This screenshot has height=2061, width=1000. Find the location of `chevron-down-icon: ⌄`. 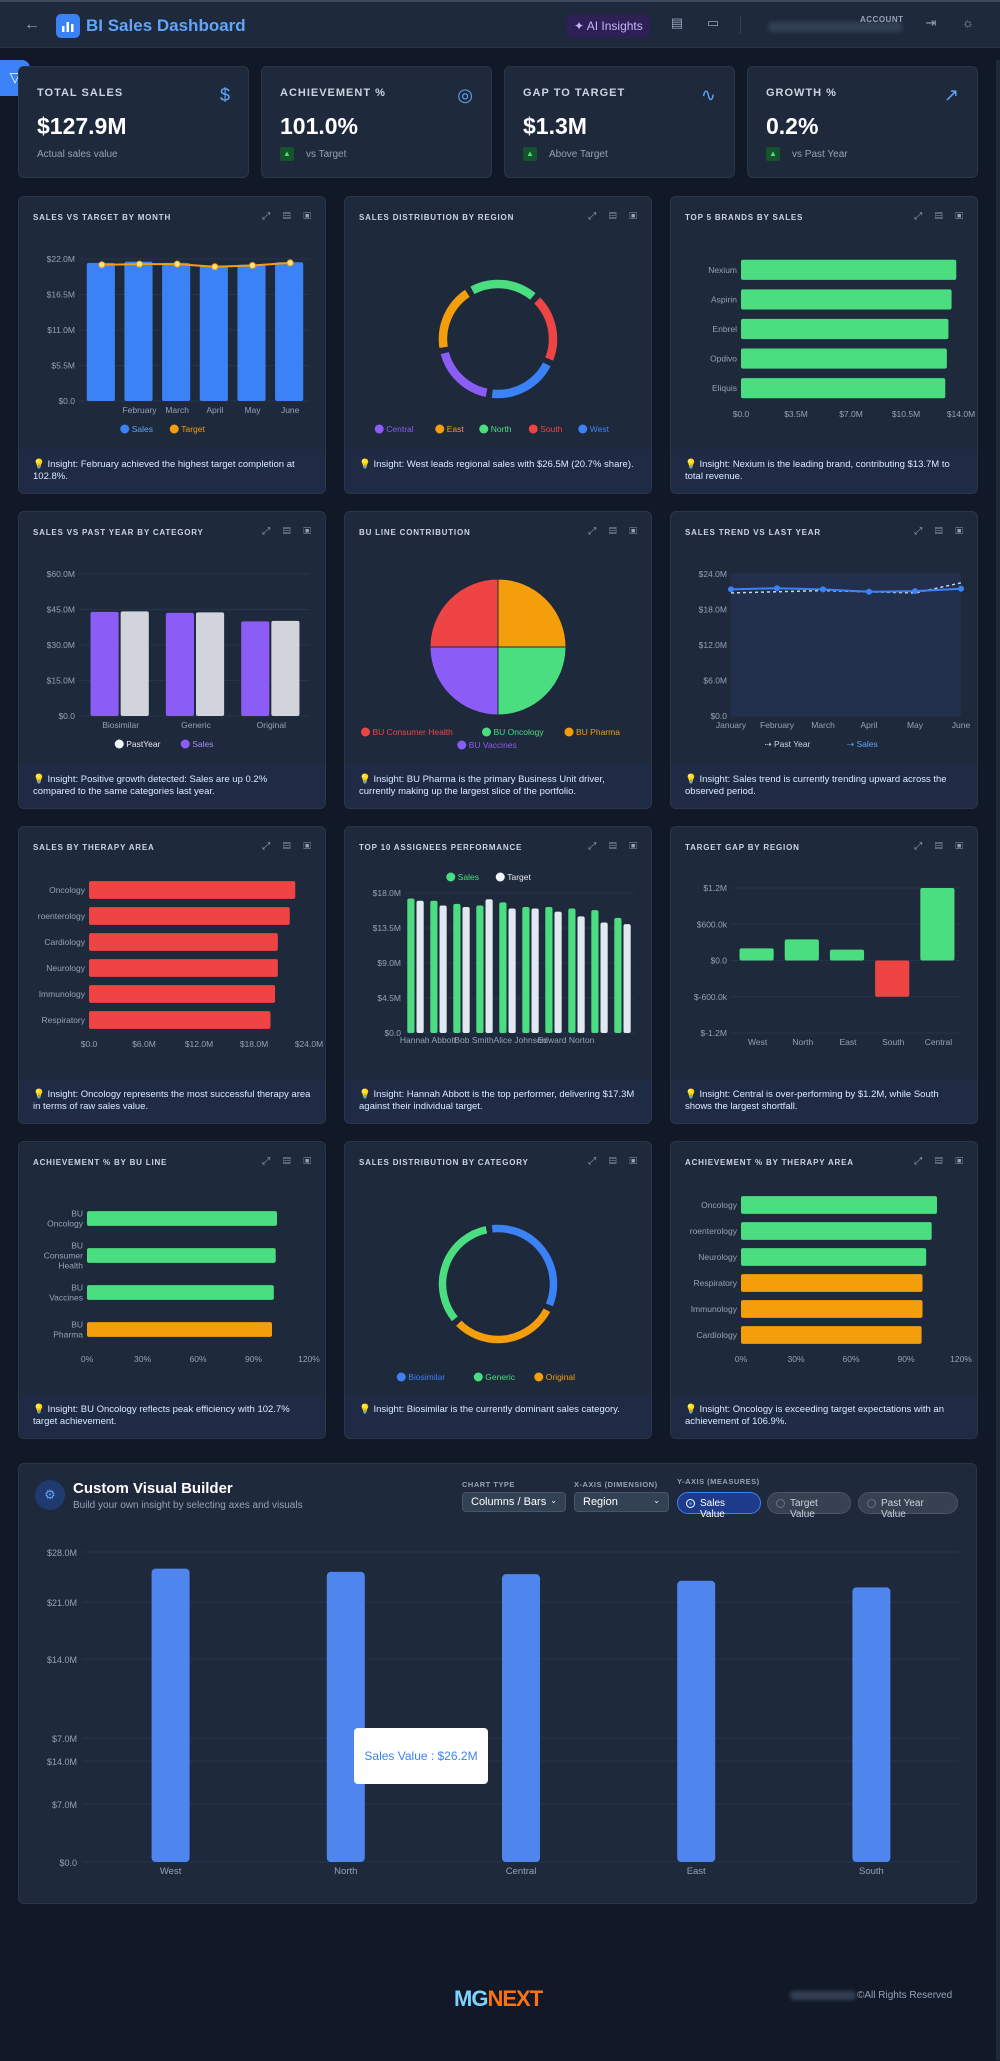

chevron-down-icon: ⌄ is located at coordinates (553, 1500).